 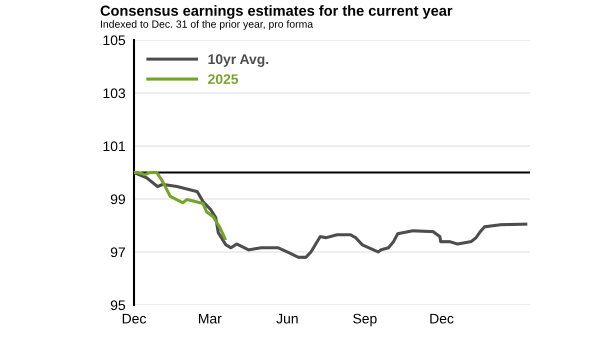 What do you see at coordinates (223, 79) in the screenshot?
I see `legend-label: 2025` at bounding box center [223, 79].